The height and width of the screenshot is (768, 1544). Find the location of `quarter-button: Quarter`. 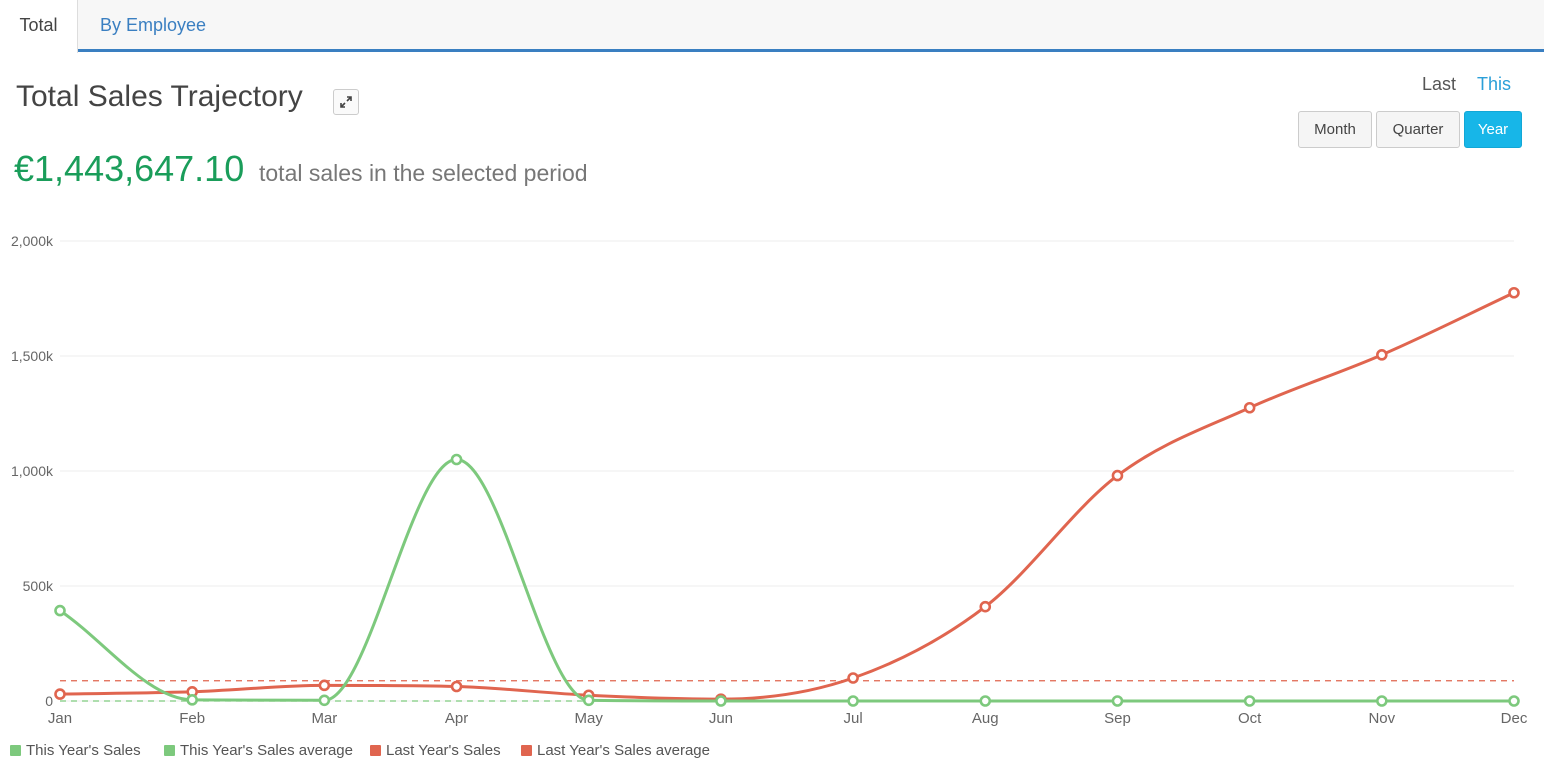

quarter-button: Quarter is located at coordinates (1418, 129).